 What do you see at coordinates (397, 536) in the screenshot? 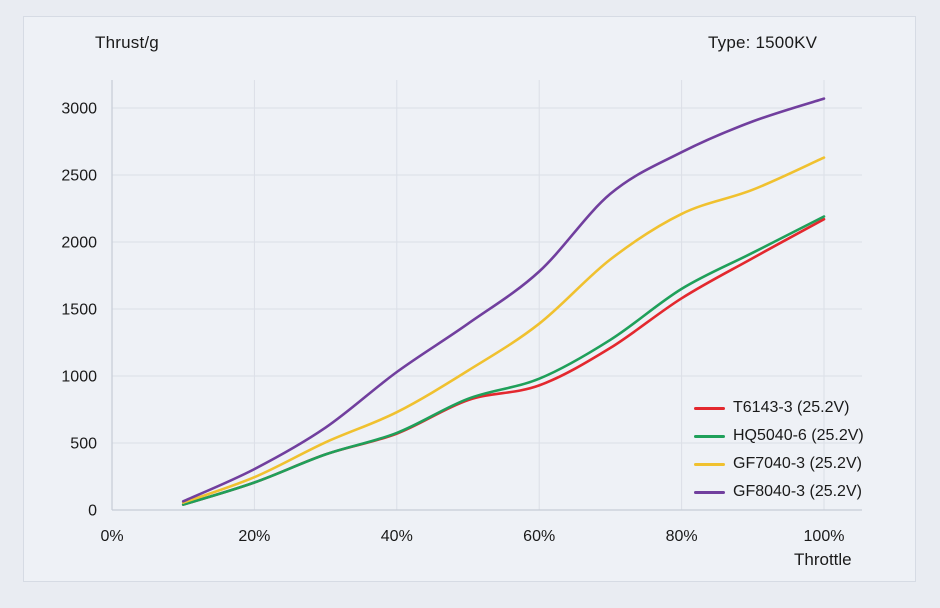
I see `x-tick-label: 40%` at bounding box center [397, 536].